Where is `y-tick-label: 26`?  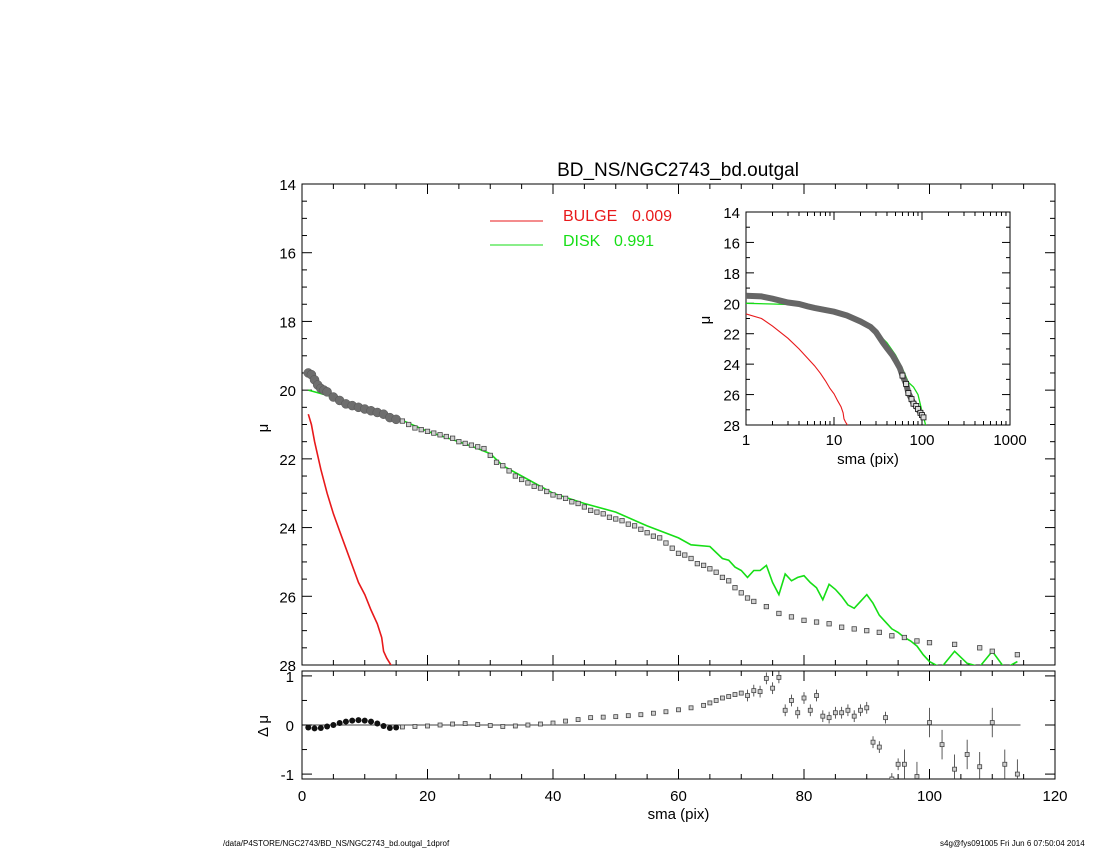 y-tick-label: 26 is located at coordinates (287, 597).